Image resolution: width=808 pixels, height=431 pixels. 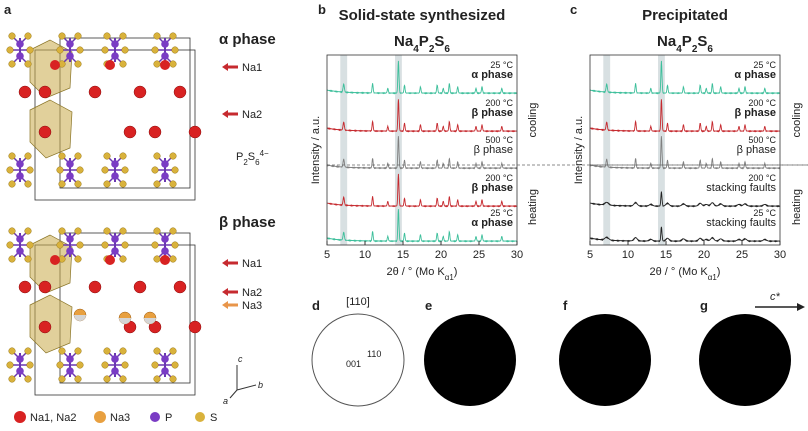 What do you see at coordinates (741, 188) in the screenshot?
I see `trace-phase: stacking faults` at bounding box center [741, 188].